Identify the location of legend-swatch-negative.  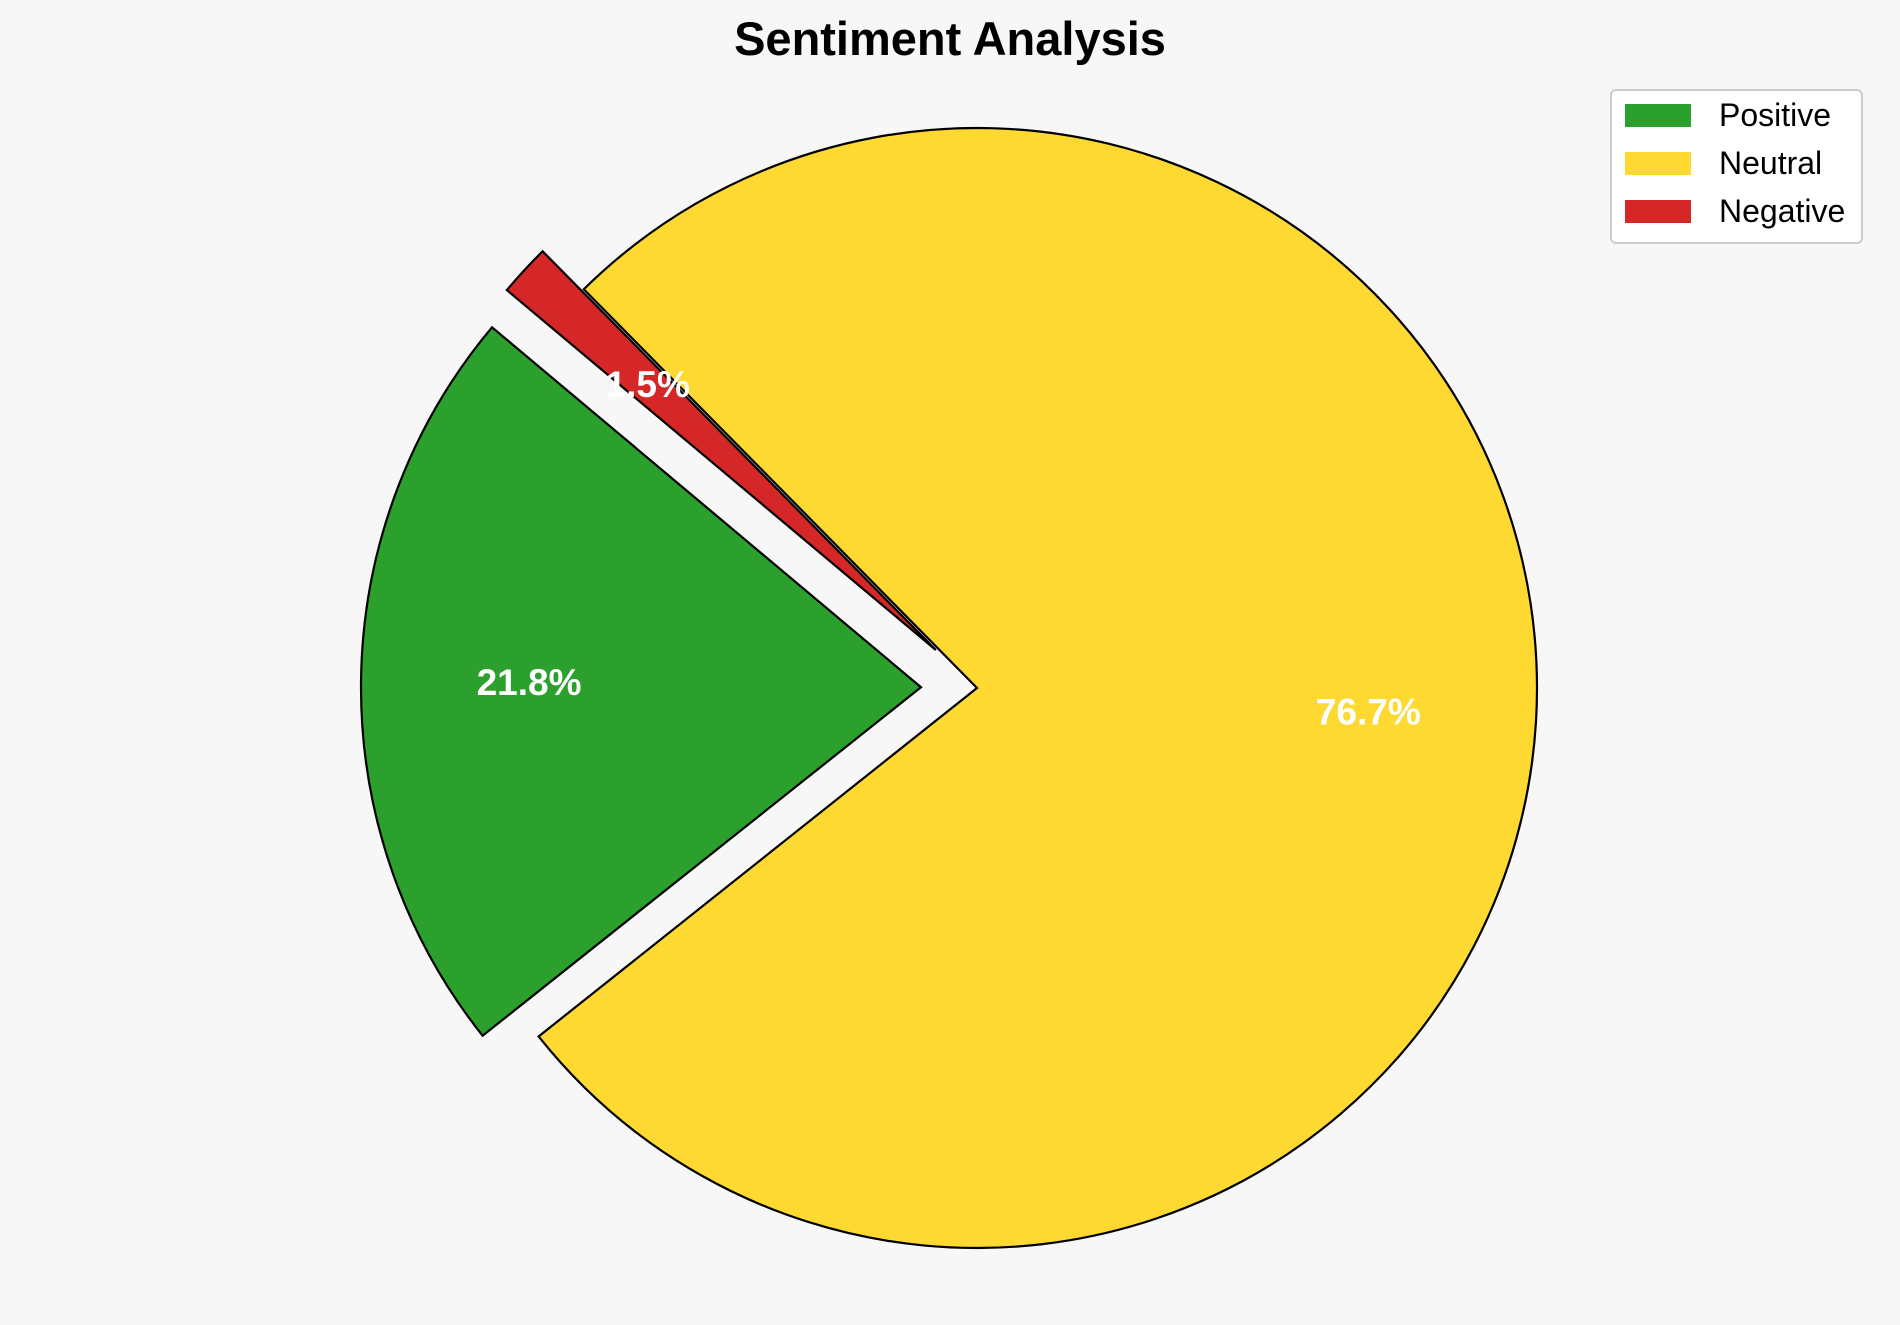
(1658, 211).